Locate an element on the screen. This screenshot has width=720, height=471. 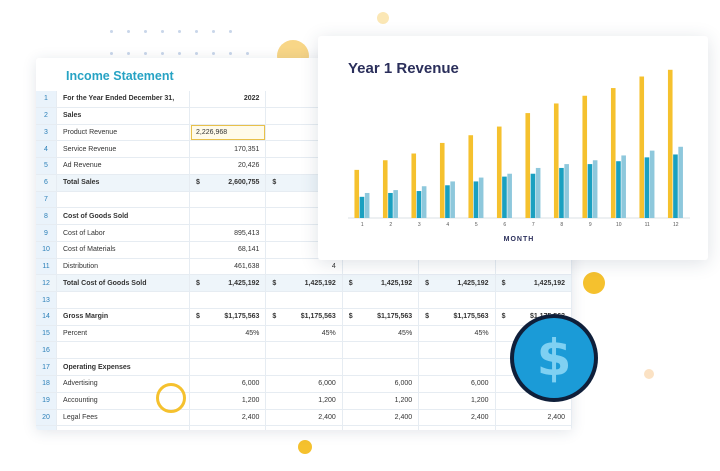
row-label: Service Revenue is located at coordinates (123, 149).